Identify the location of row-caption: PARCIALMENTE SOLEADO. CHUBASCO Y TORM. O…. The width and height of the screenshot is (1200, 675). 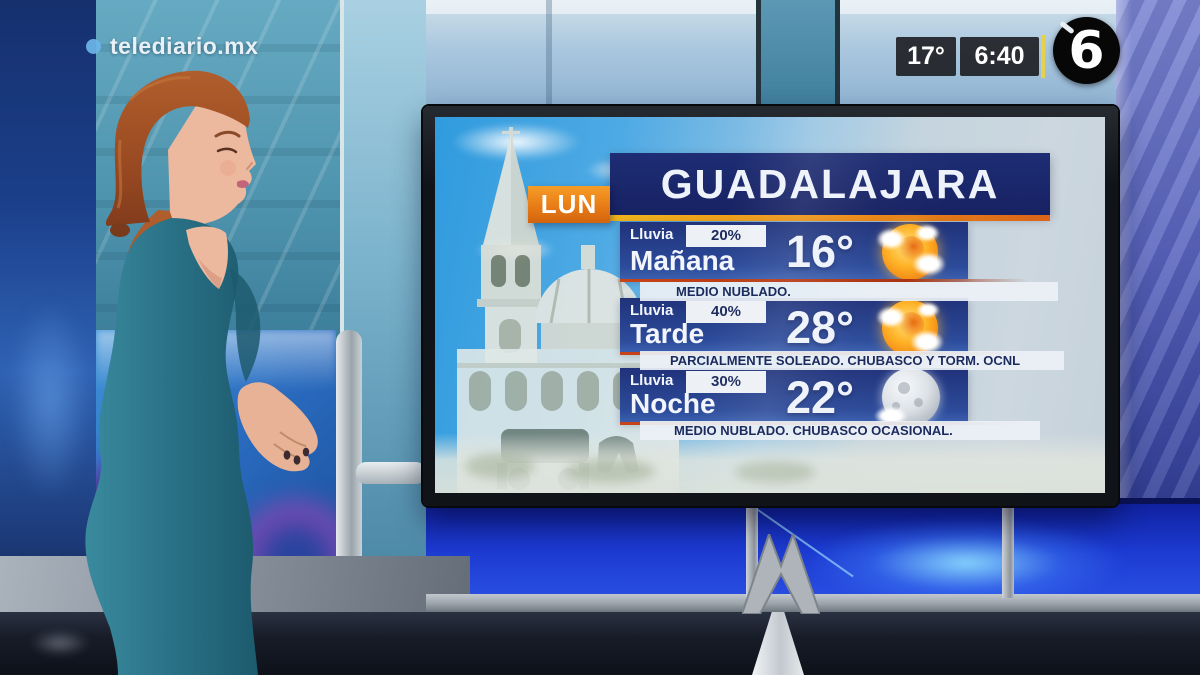
(852, 360).